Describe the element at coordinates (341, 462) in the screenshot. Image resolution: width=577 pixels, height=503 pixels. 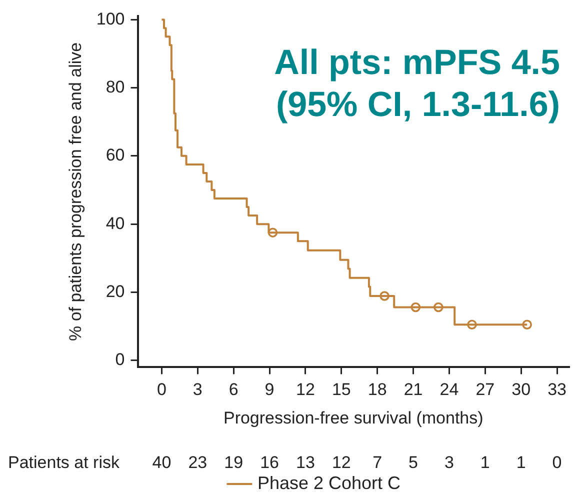
I see `text: 12` at that location.